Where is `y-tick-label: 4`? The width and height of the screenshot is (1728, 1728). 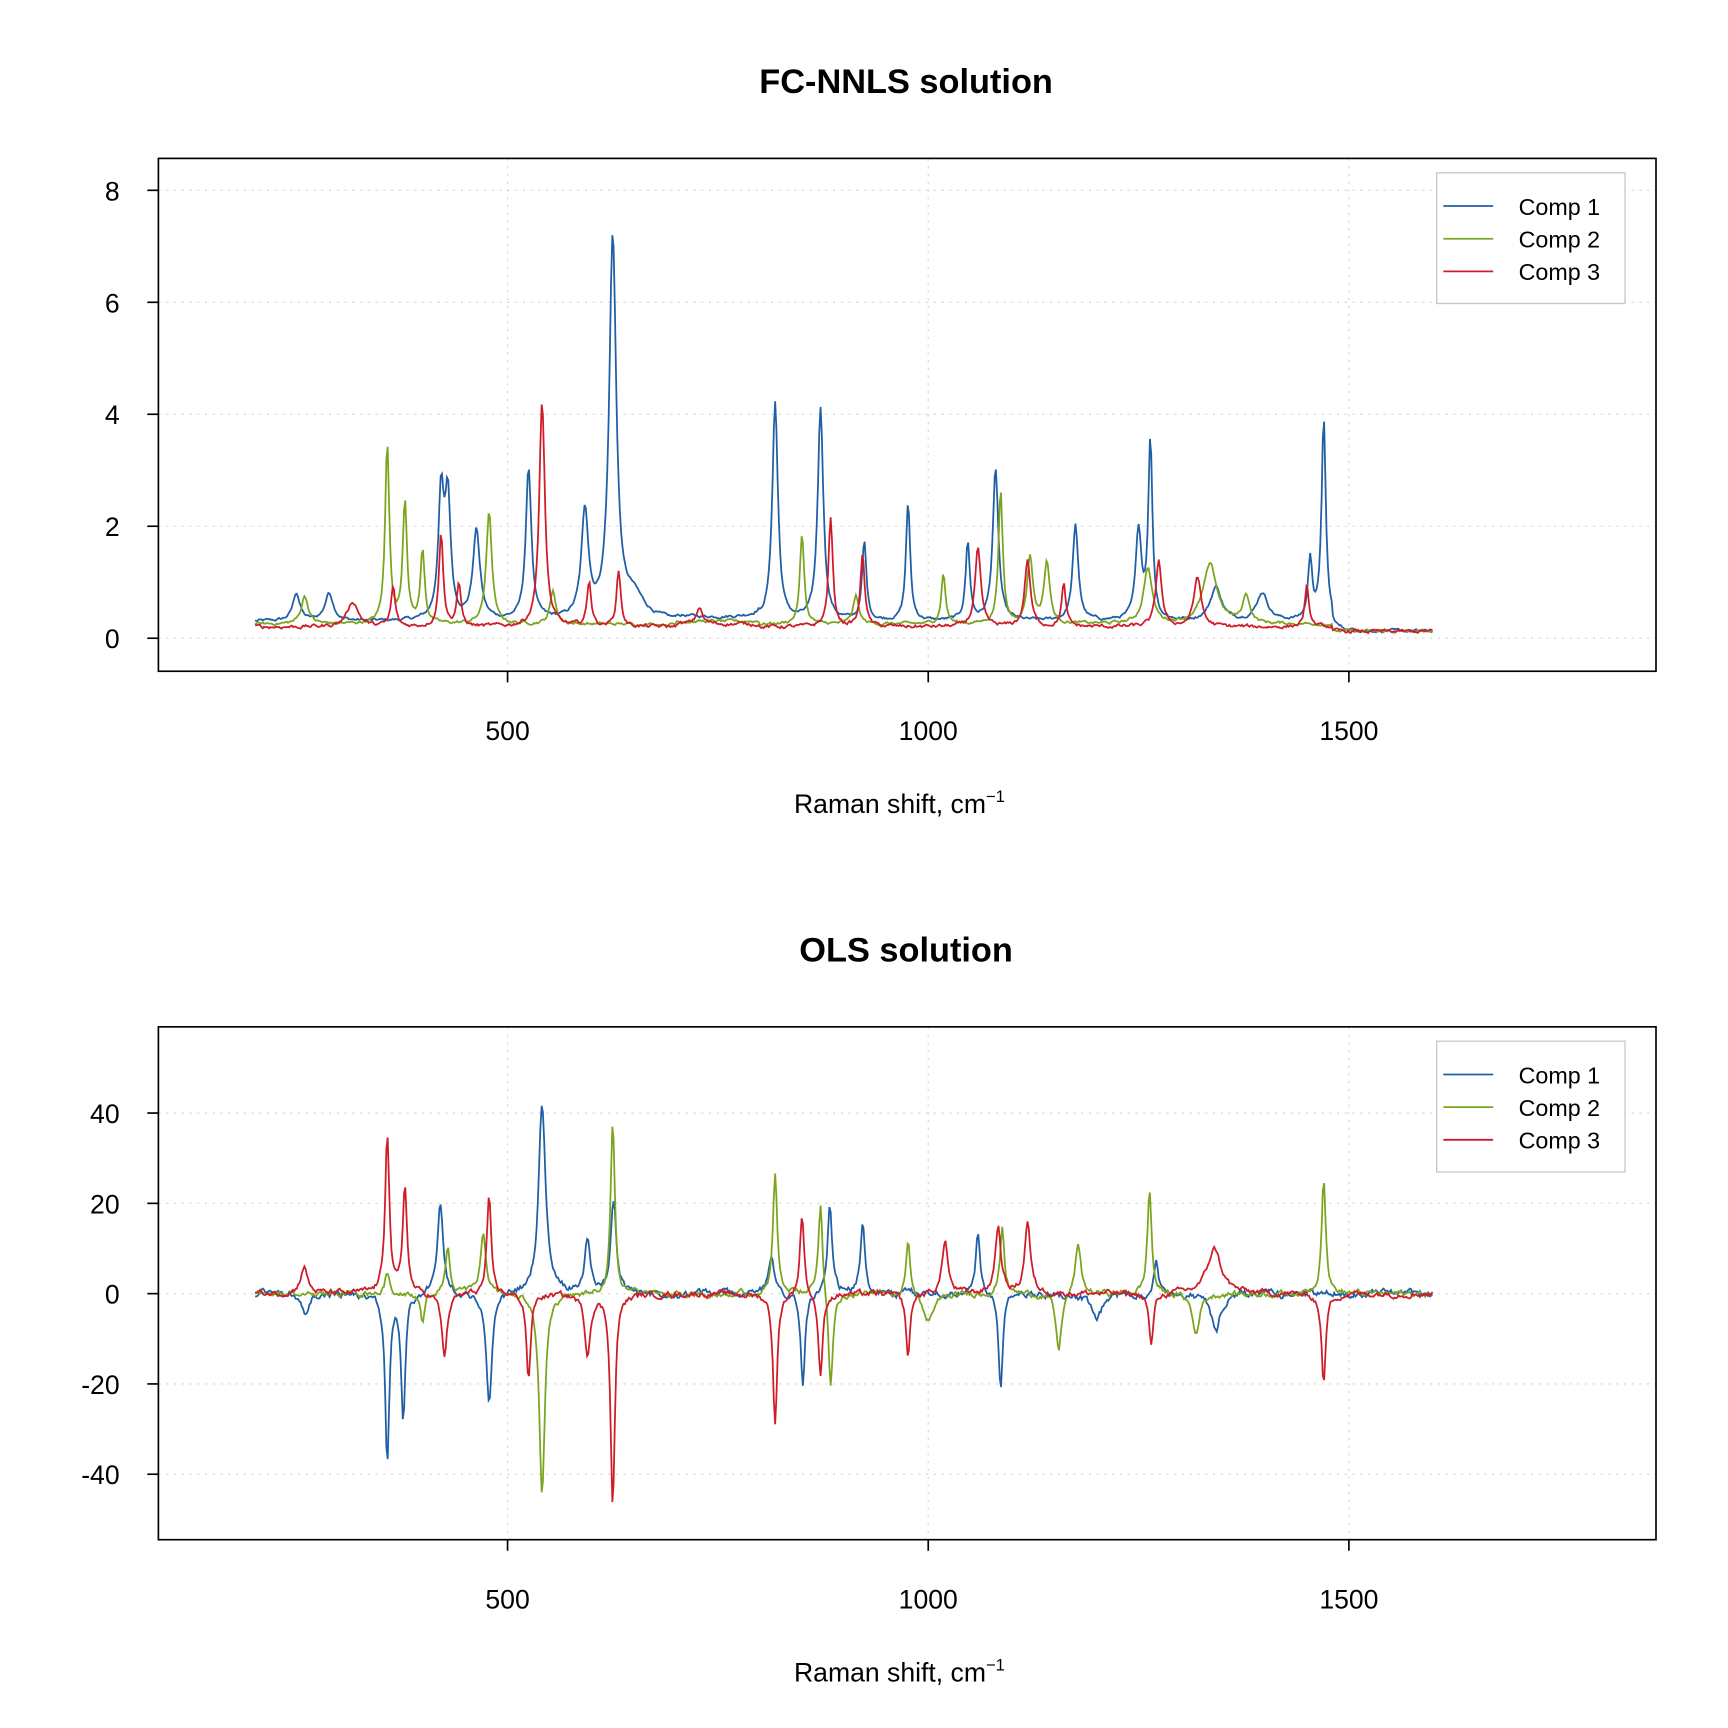 y-tick-label: 4 is located at coordinates (112, 415).